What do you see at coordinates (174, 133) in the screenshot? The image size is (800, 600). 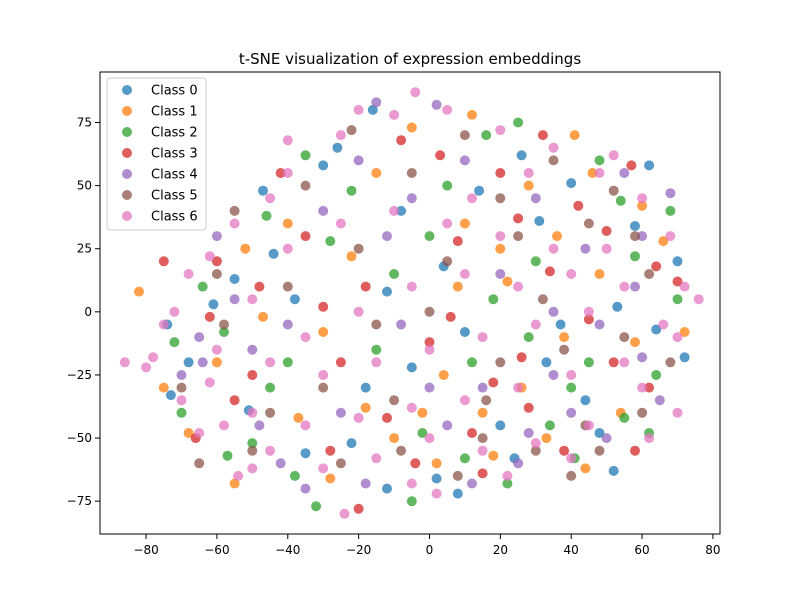 I see `legend-label-2: Class 2` at bounding box center [174, 133].